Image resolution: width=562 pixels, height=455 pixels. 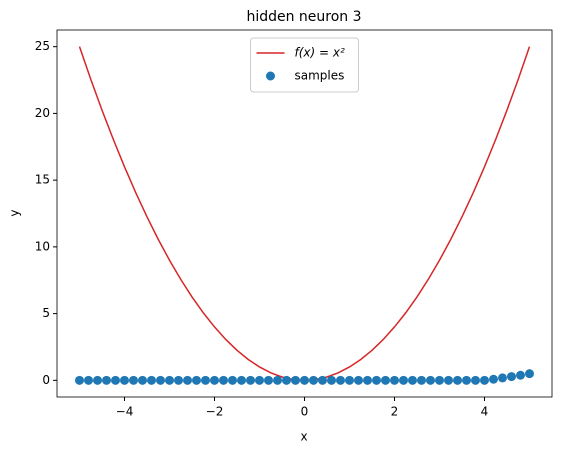 What do you see at coordinates (46, 380) in the screenshot?
I see `y-tick-label: 0` at bounding box center [46, 380].